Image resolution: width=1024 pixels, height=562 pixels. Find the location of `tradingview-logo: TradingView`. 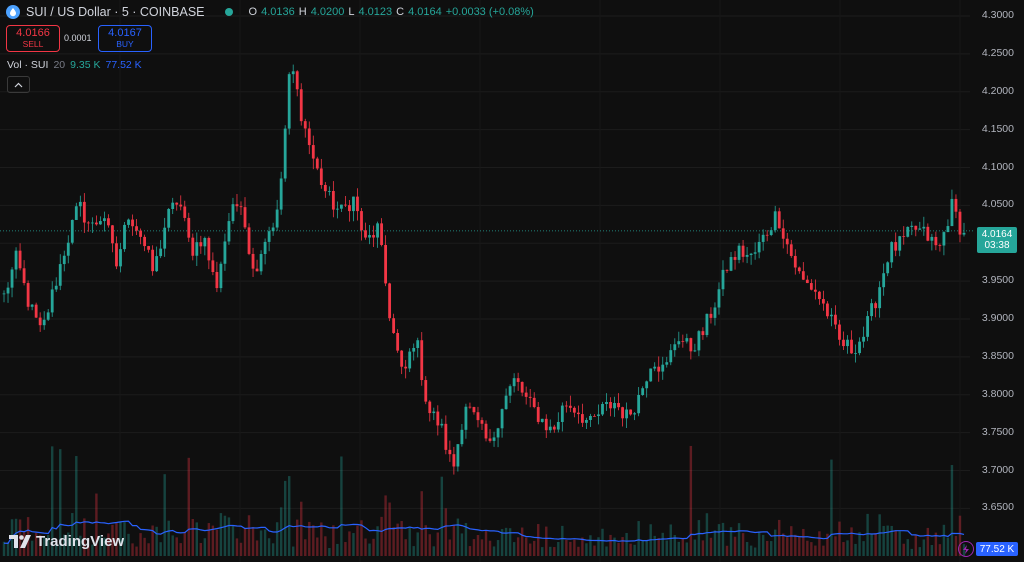

tradingview-logo: TradingView is located at coordinates (66, 541).